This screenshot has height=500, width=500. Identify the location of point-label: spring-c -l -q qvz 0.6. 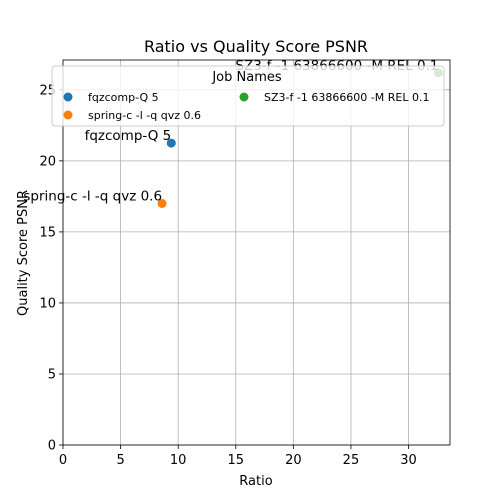
(92, 196).